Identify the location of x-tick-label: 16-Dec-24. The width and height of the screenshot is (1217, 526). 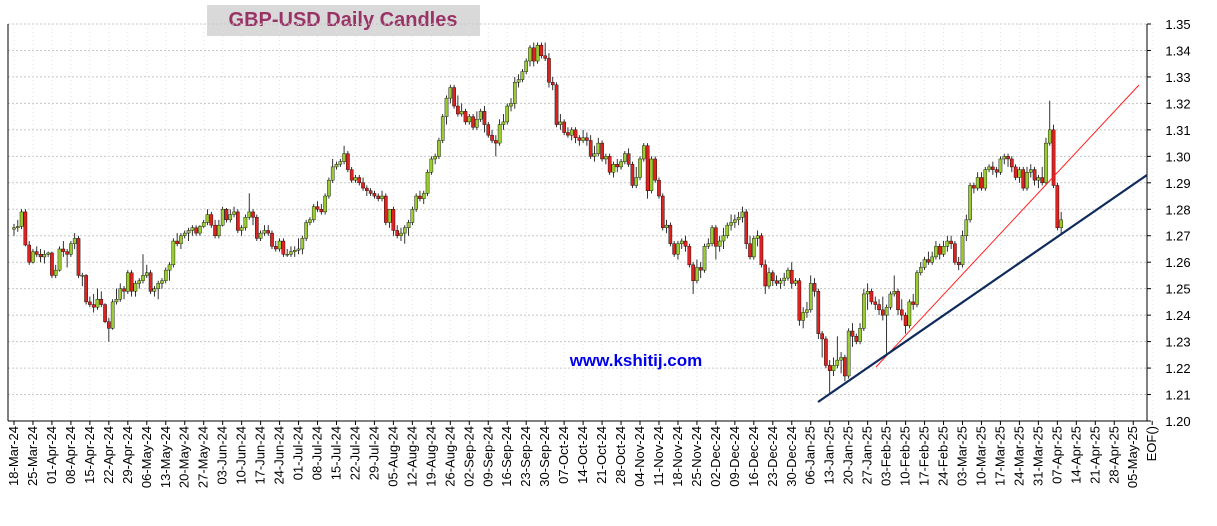
(753, 456).